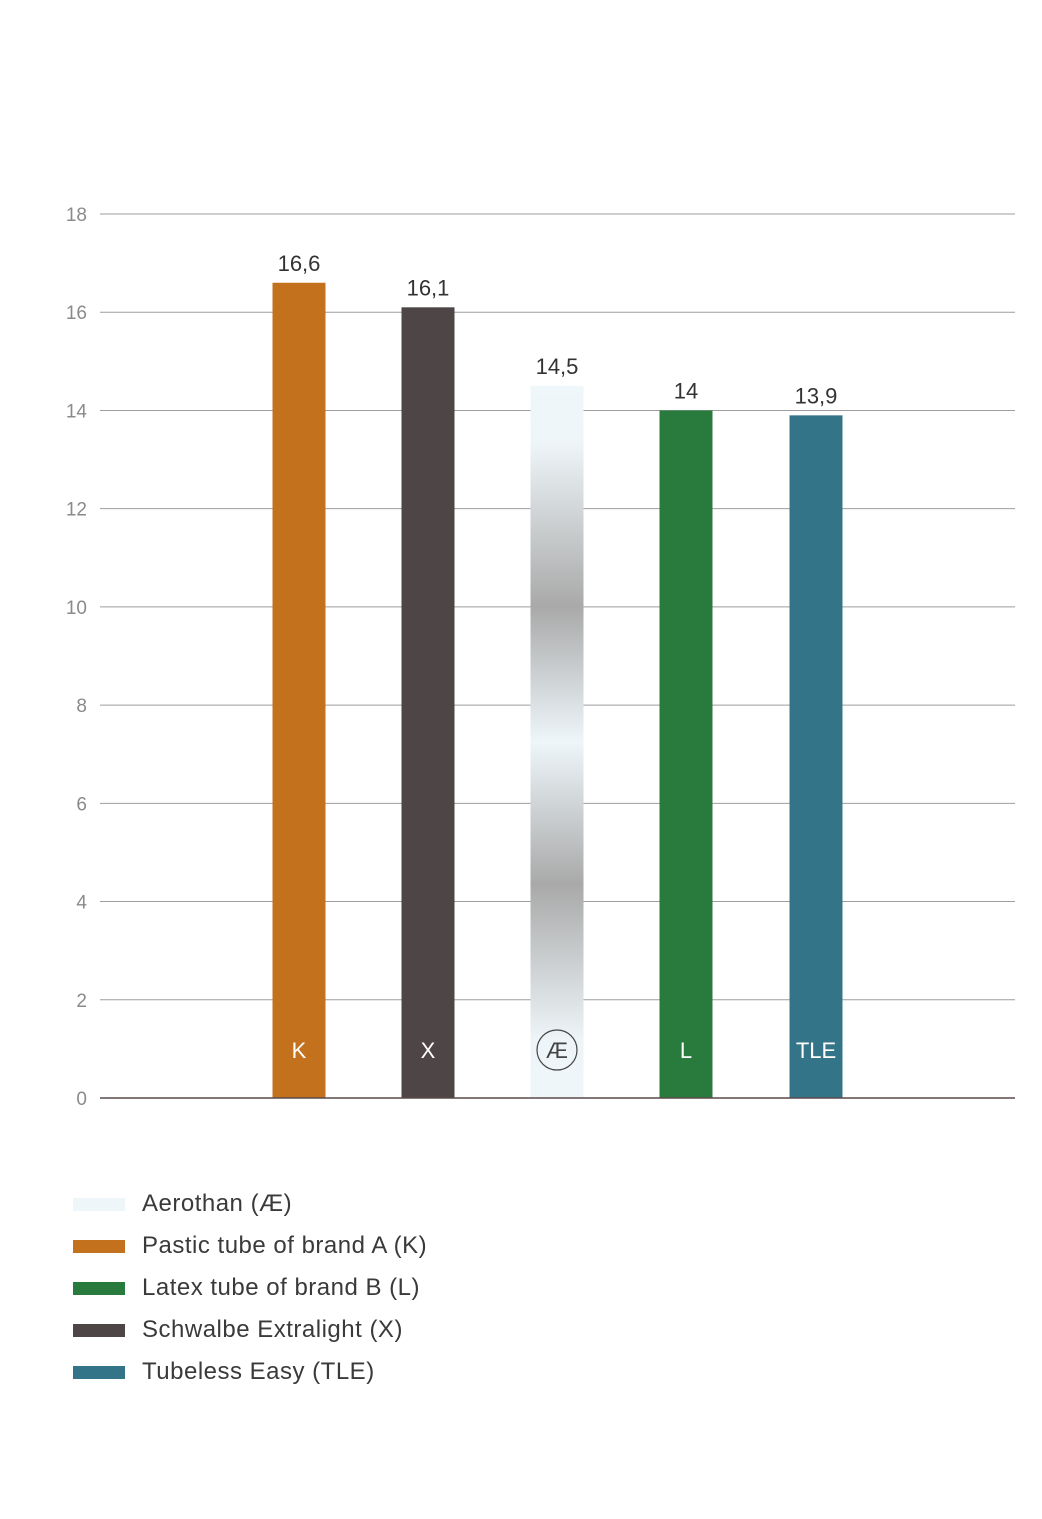  I want to click on bar-x, so click(428, 702).